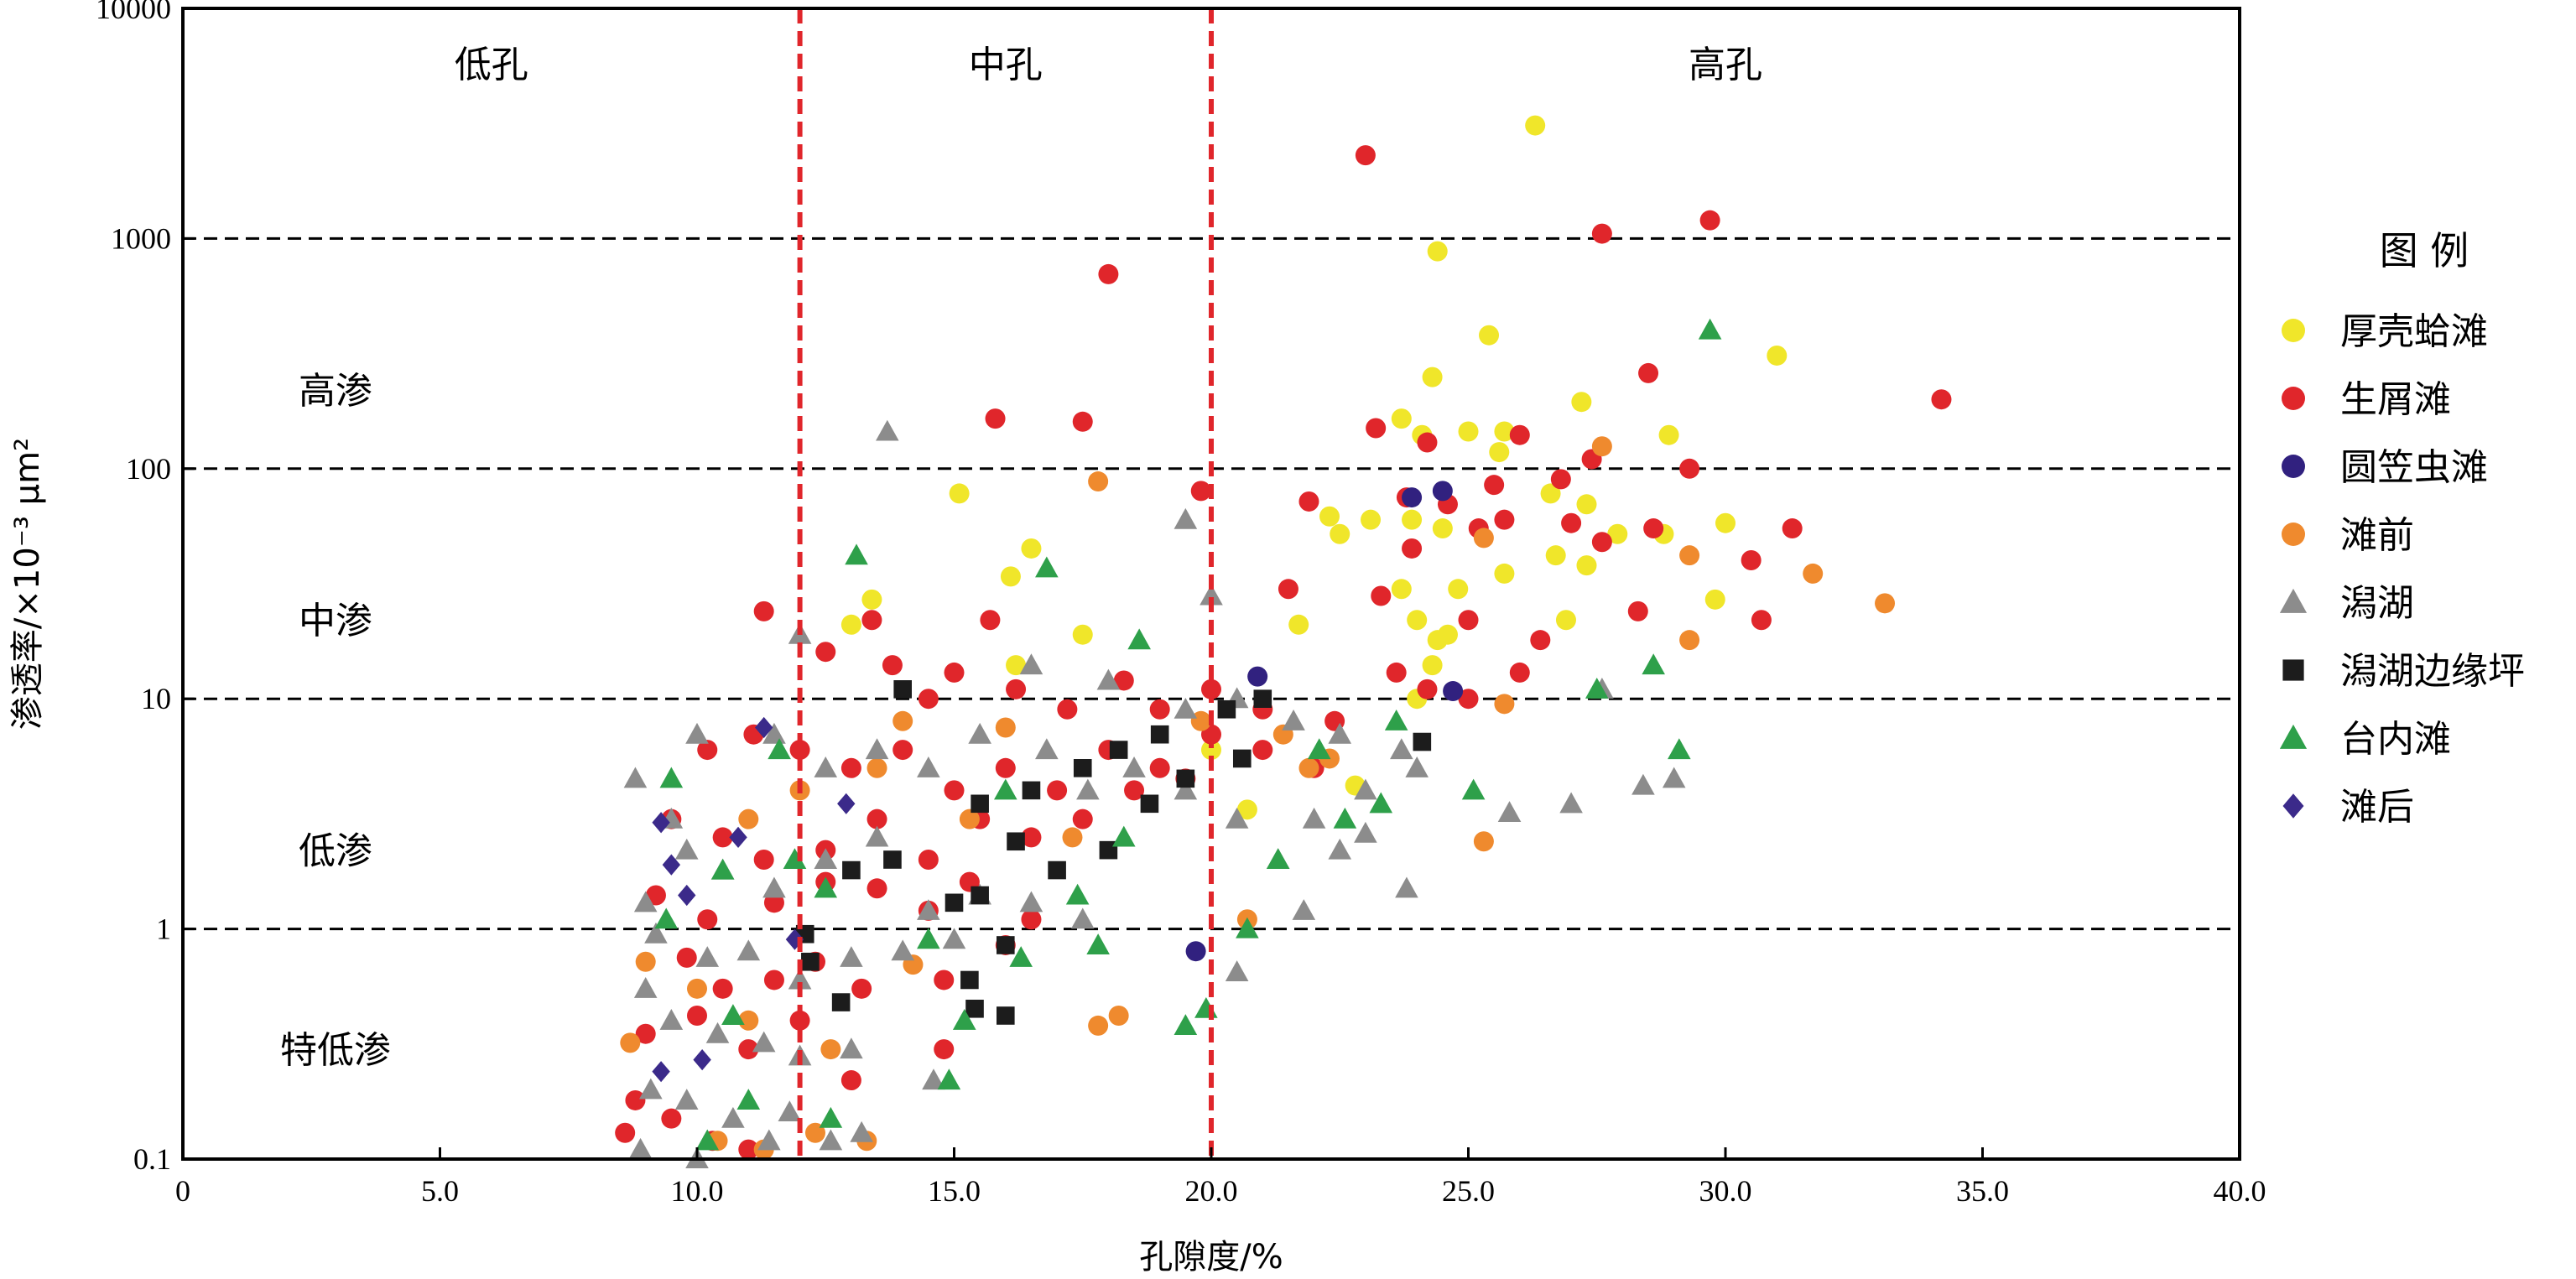  What do you see at coordinates (1006, 65) in the screenshot?
I see `porosity-zone-label: 中孔` at bounding box center [1006, 65].